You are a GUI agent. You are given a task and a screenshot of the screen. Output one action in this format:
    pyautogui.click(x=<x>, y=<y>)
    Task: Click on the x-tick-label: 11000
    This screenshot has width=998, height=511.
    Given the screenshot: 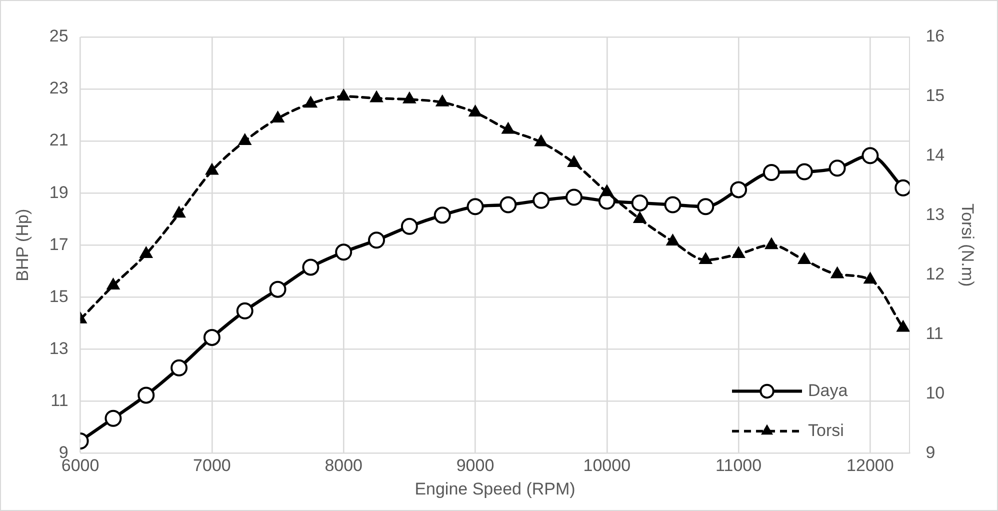 What is the action you would take?
    pyautogui.click(x=739, y=466)
    